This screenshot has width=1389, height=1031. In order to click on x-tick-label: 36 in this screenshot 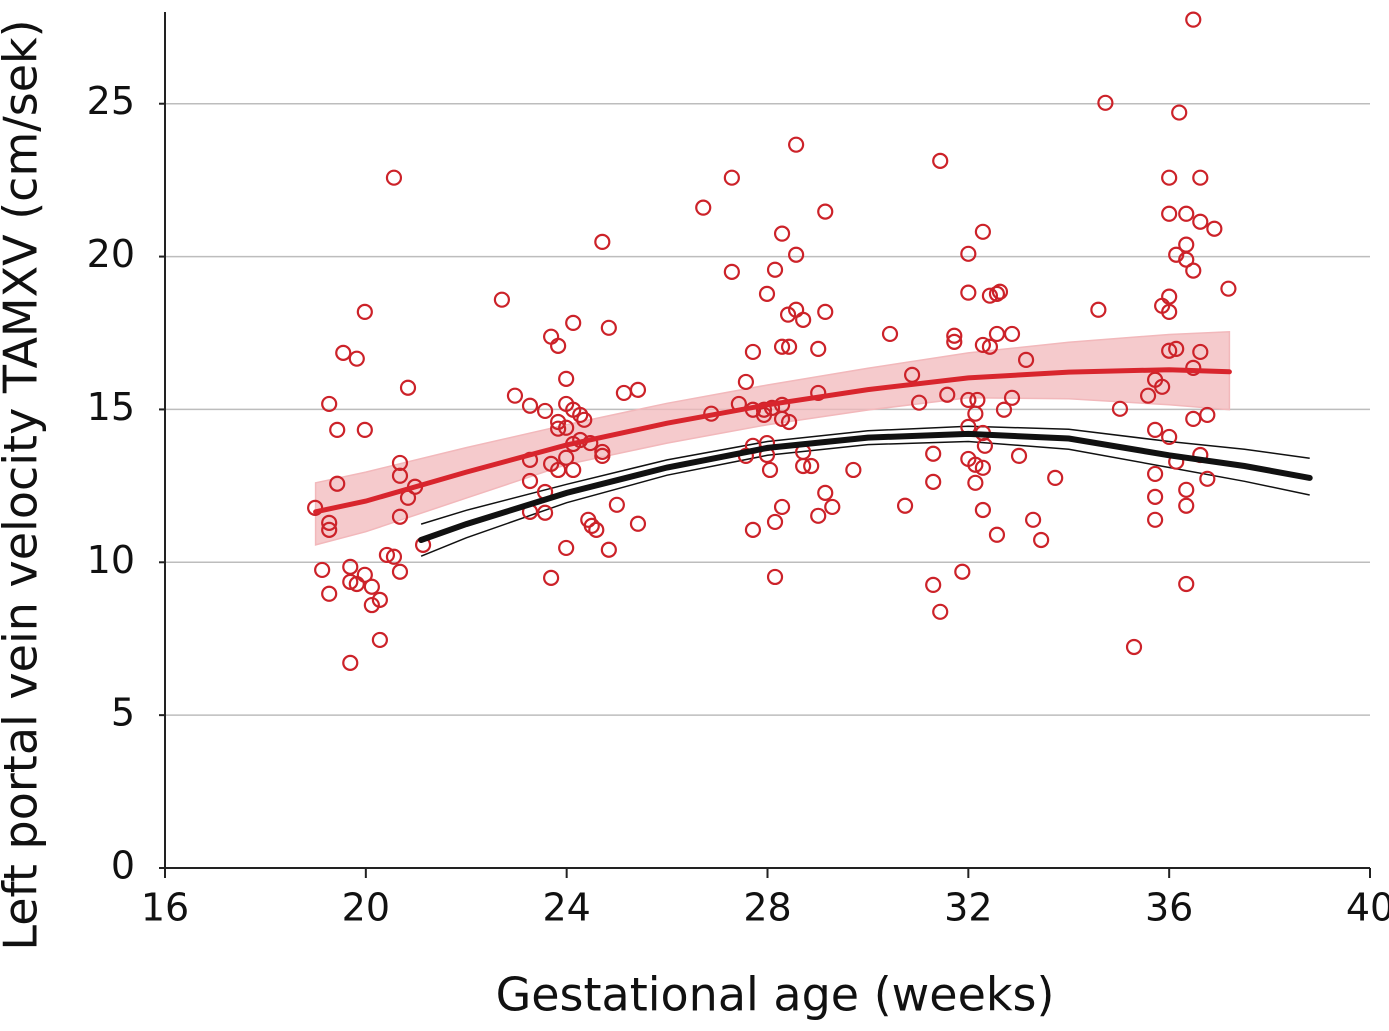, I will do `click(1169, 908)`.